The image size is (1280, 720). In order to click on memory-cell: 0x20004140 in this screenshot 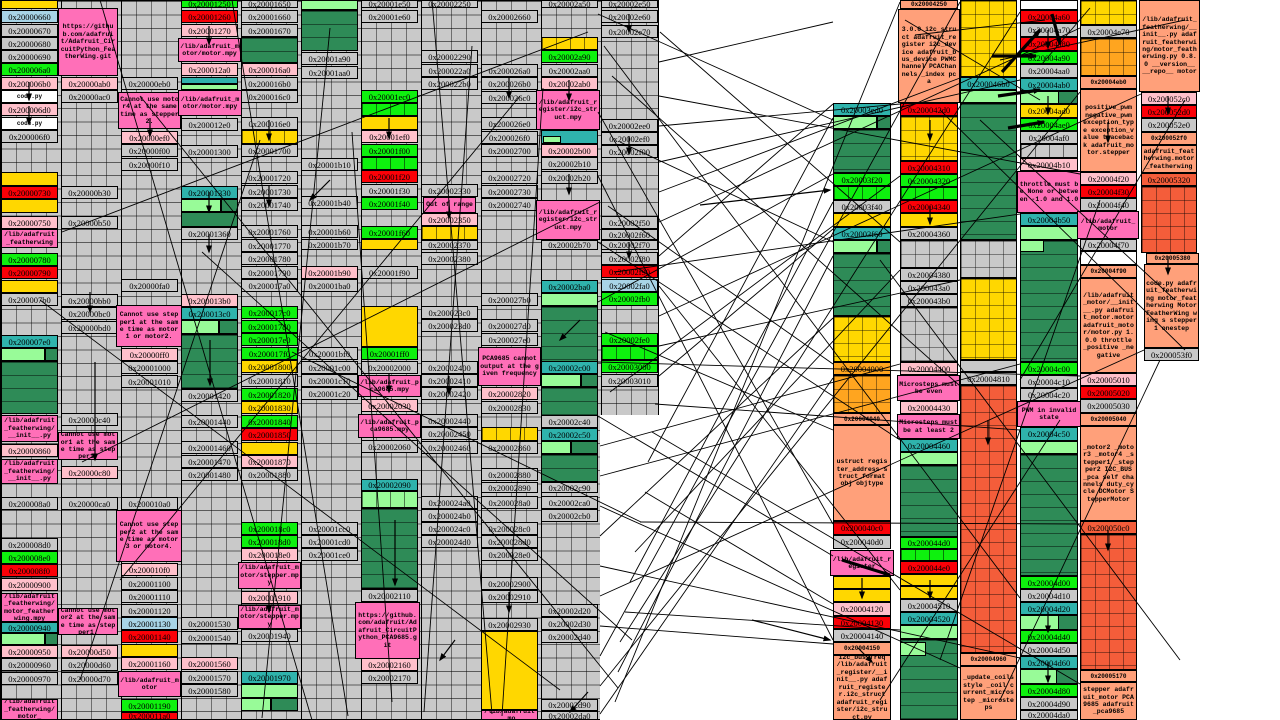, I will do `click(862, 635)`.